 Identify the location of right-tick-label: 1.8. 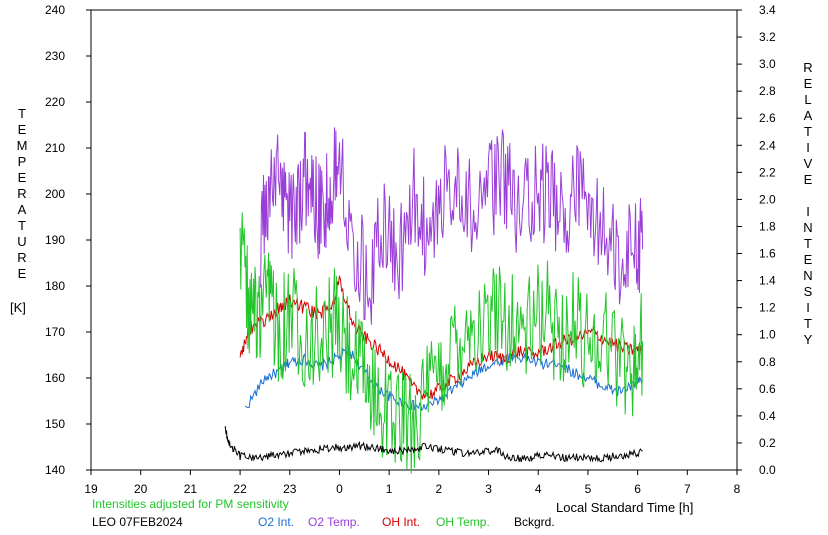
(767, 226).